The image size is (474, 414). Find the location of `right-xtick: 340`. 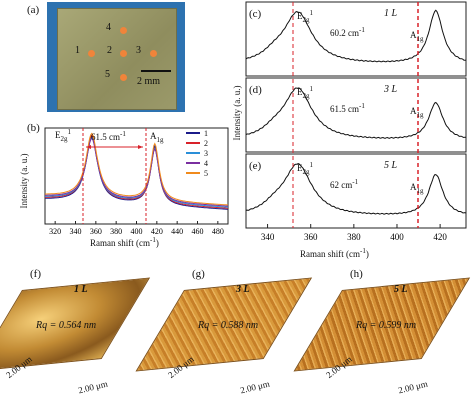

right-xtick: 340 is located at coordinates (268, 237).